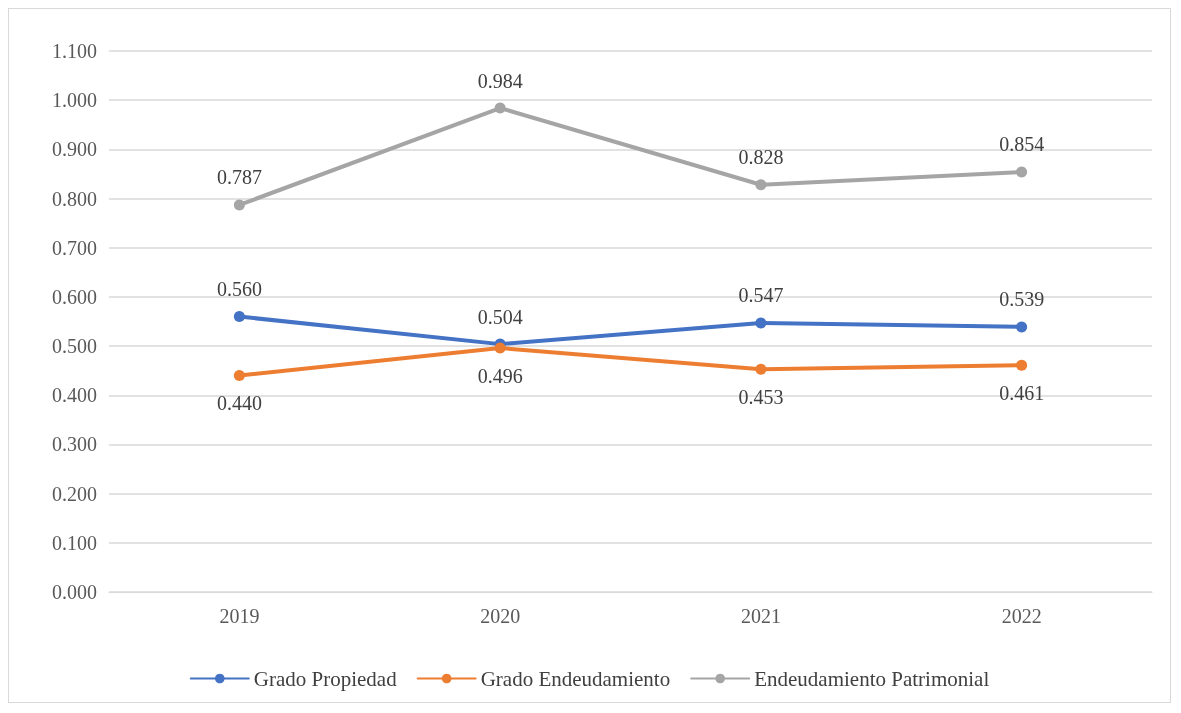 The height and width of the screenshot is (713, 1181). What do you see at coordinates (74, 542) in the screenshot?
I see `y-tick-label: 0.100` at bounding box center [74, 542].